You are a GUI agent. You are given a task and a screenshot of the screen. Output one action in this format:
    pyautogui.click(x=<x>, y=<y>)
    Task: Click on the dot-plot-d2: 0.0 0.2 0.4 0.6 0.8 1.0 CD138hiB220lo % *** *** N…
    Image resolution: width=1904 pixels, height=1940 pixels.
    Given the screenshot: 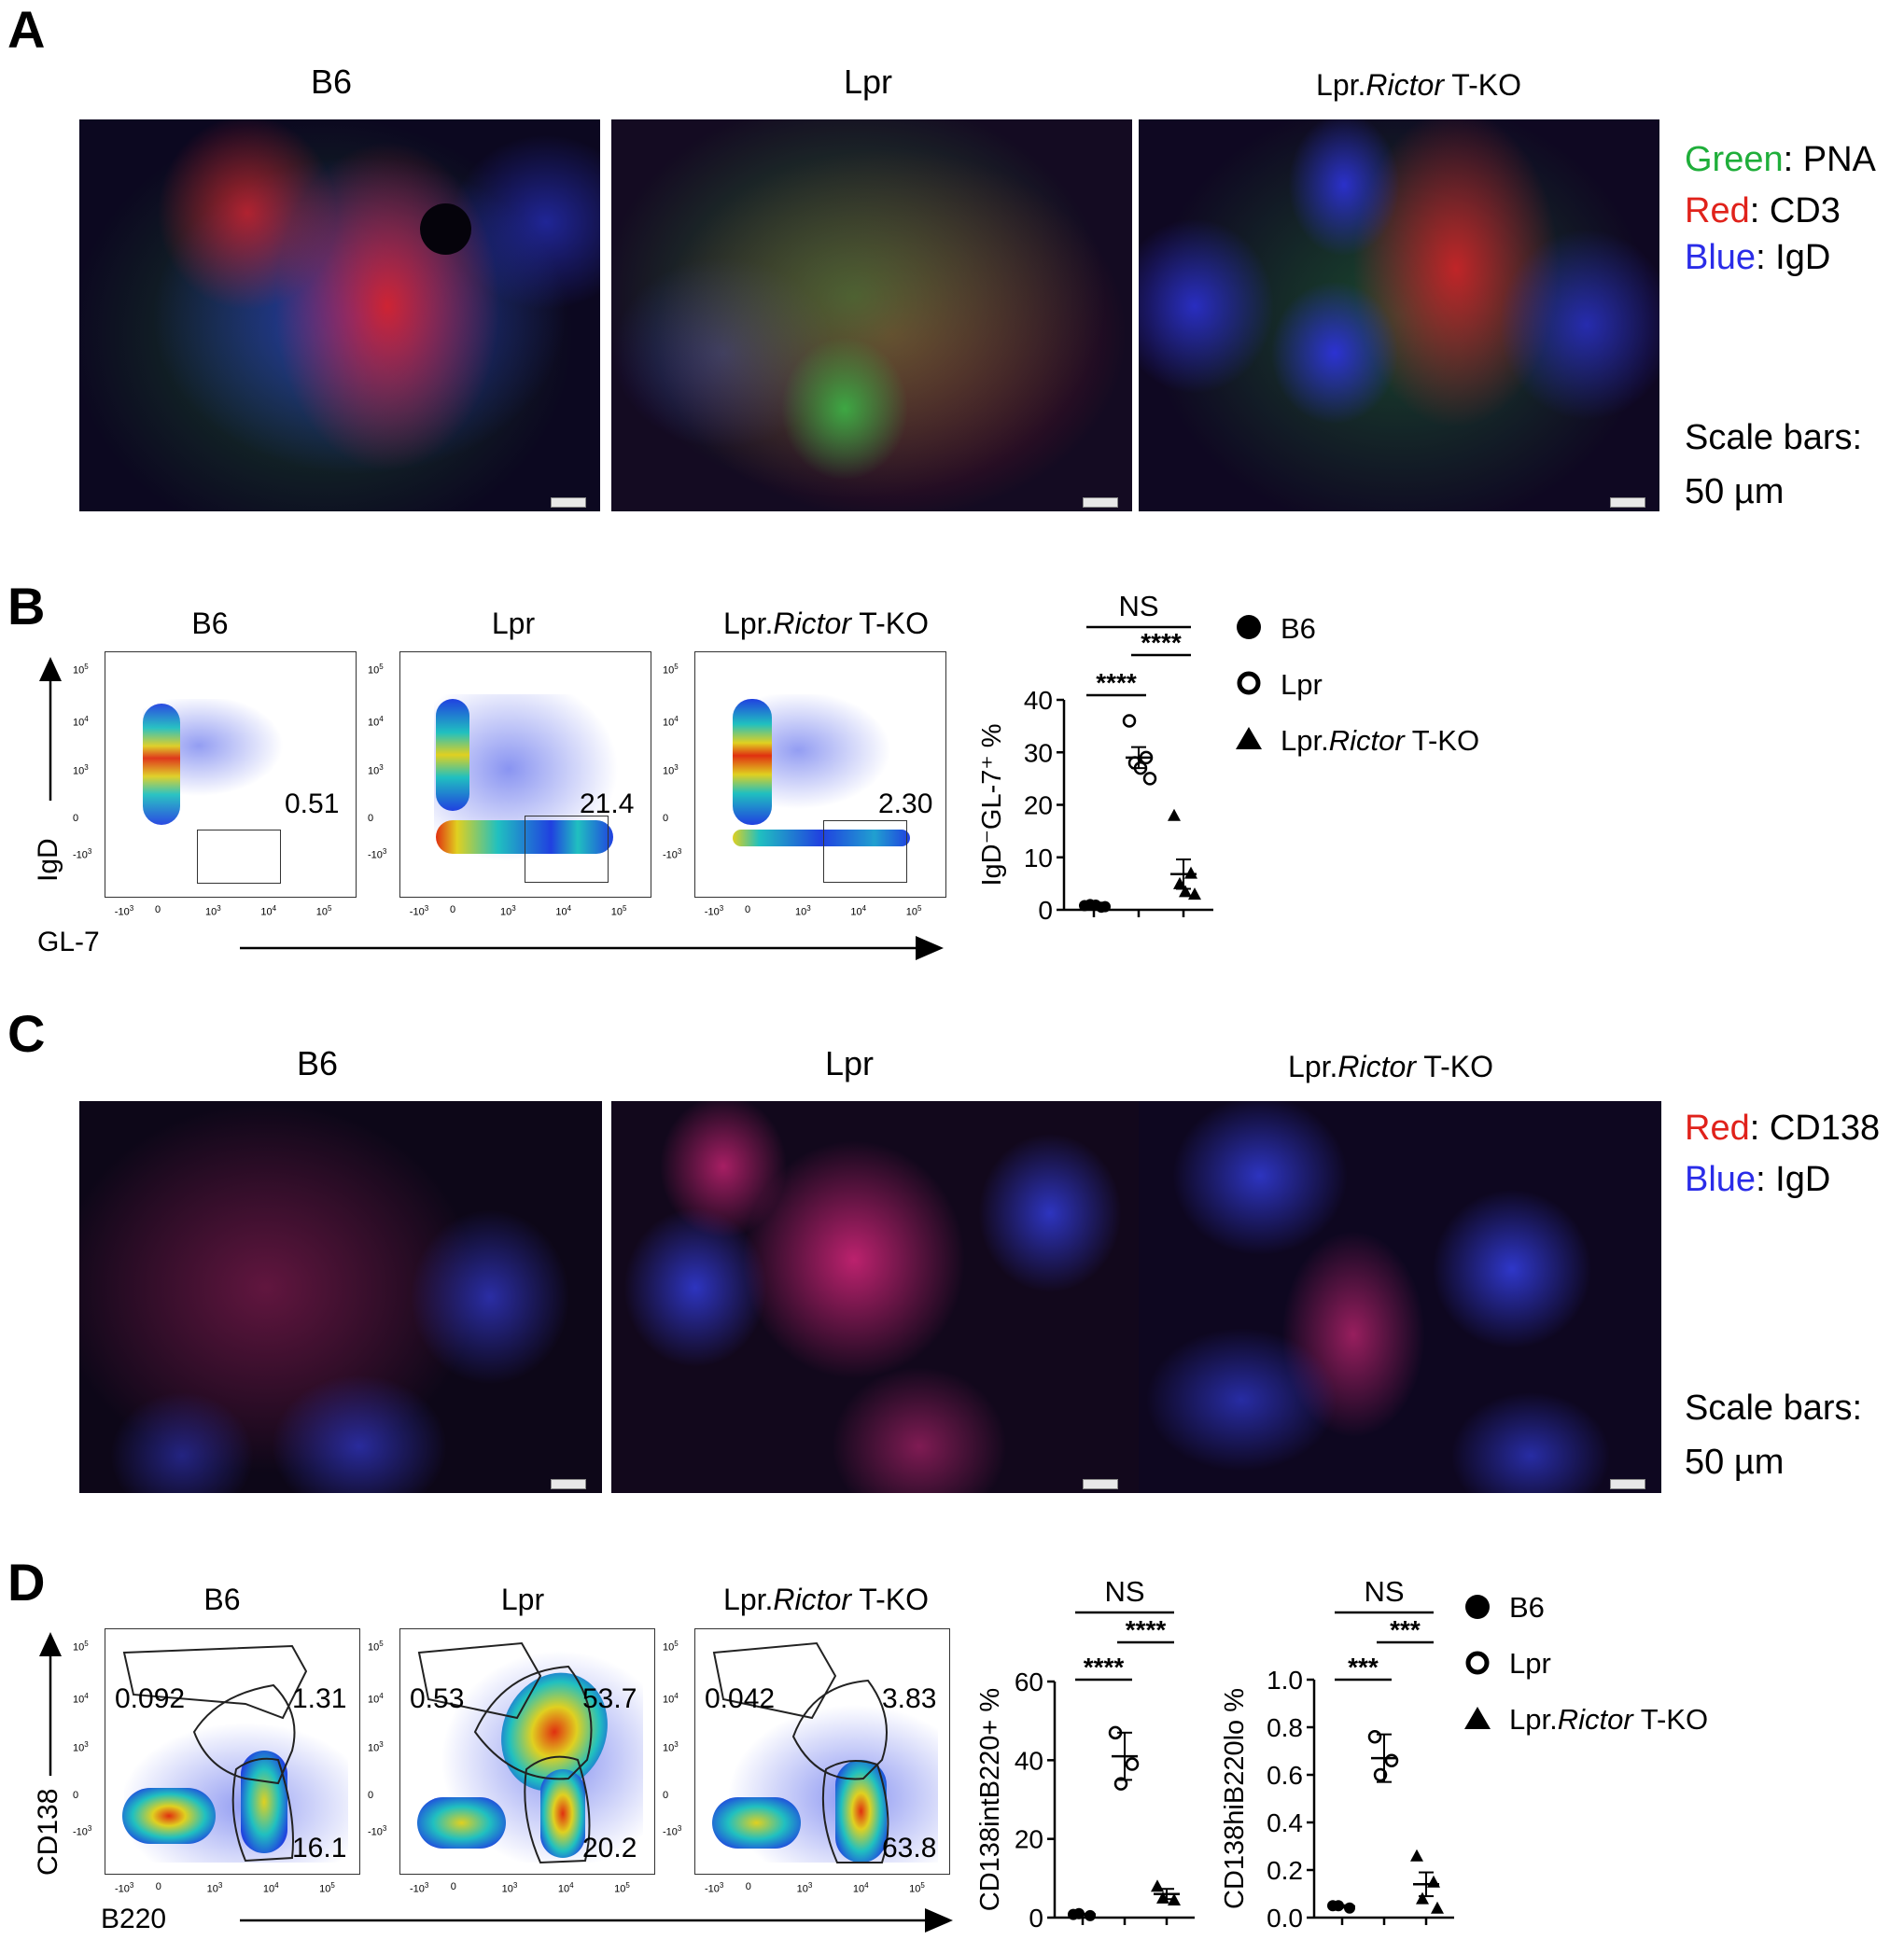 What is the action you would take?
    pyautogui.click(x=1337, y=1754)
    